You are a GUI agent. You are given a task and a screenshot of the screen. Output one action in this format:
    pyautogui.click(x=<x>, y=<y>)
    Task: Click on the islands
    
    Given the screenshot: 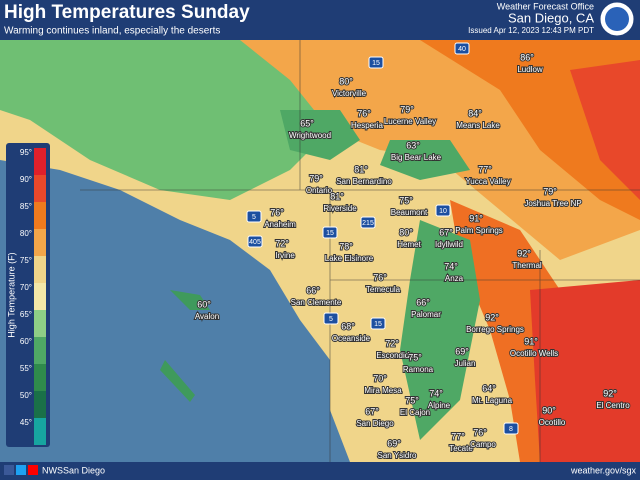 What is the action you would take?
    pyautogui.click(x=185, y=346)
    